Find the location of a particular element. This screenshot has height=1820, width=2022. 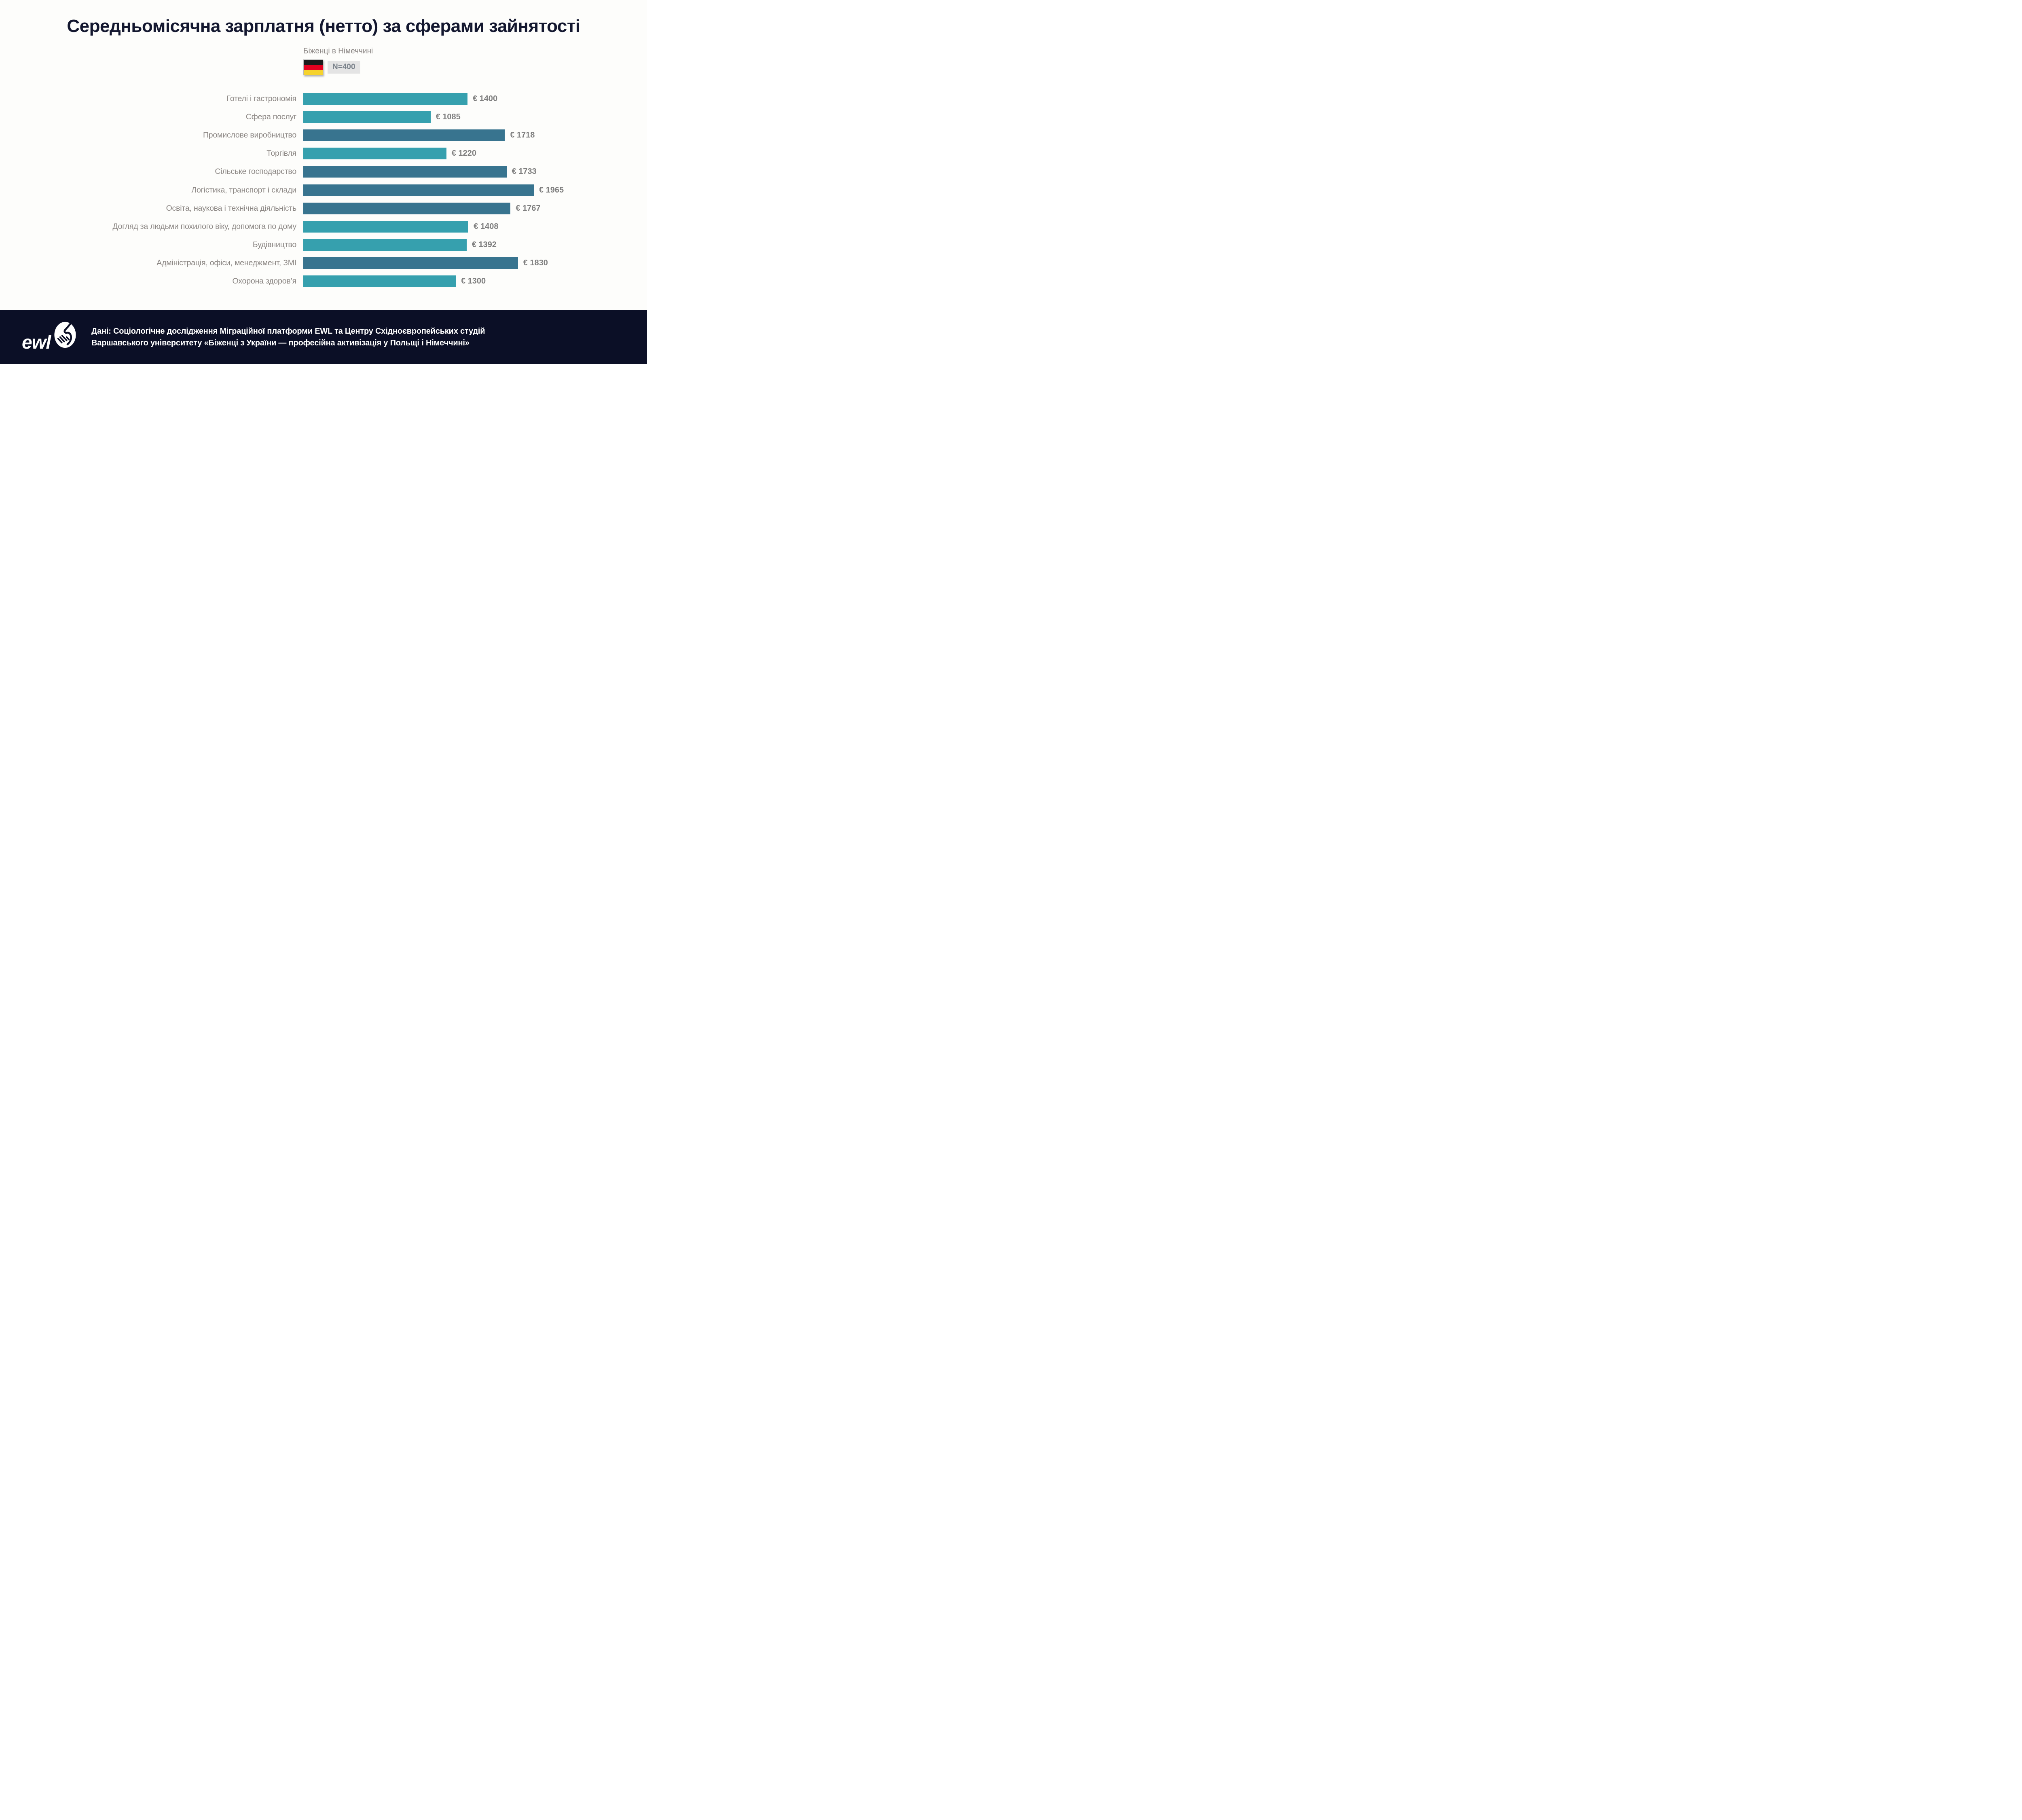

value-label: € 1220 is located at coordinates (463, 153).